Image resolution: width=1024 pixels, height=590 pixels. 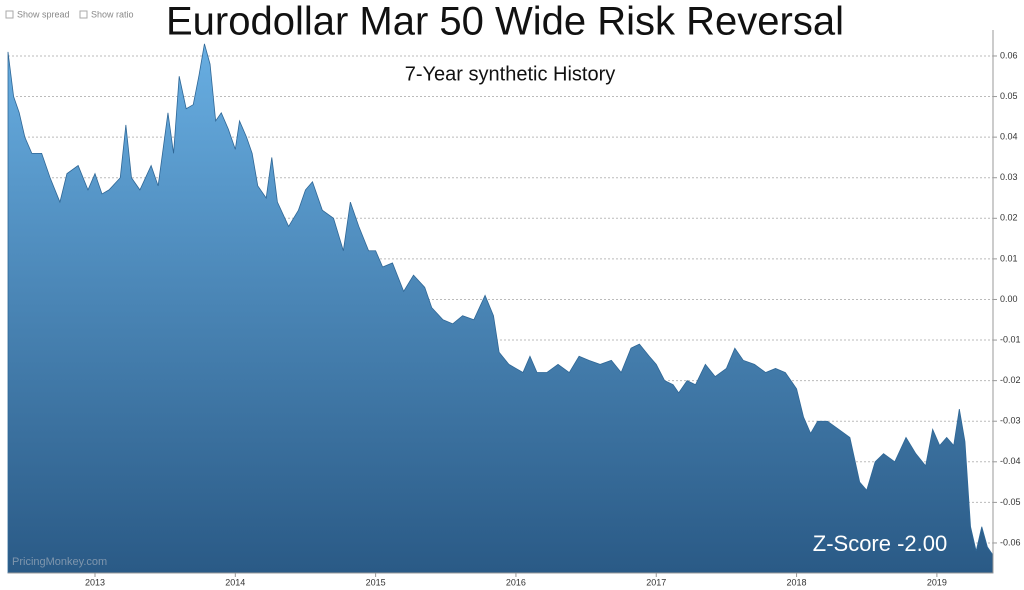 What do you see at coordinates (1010, 421) in the screenshot?
I see `y-tick-label: -0.03` at bounding box center [1010, 421].